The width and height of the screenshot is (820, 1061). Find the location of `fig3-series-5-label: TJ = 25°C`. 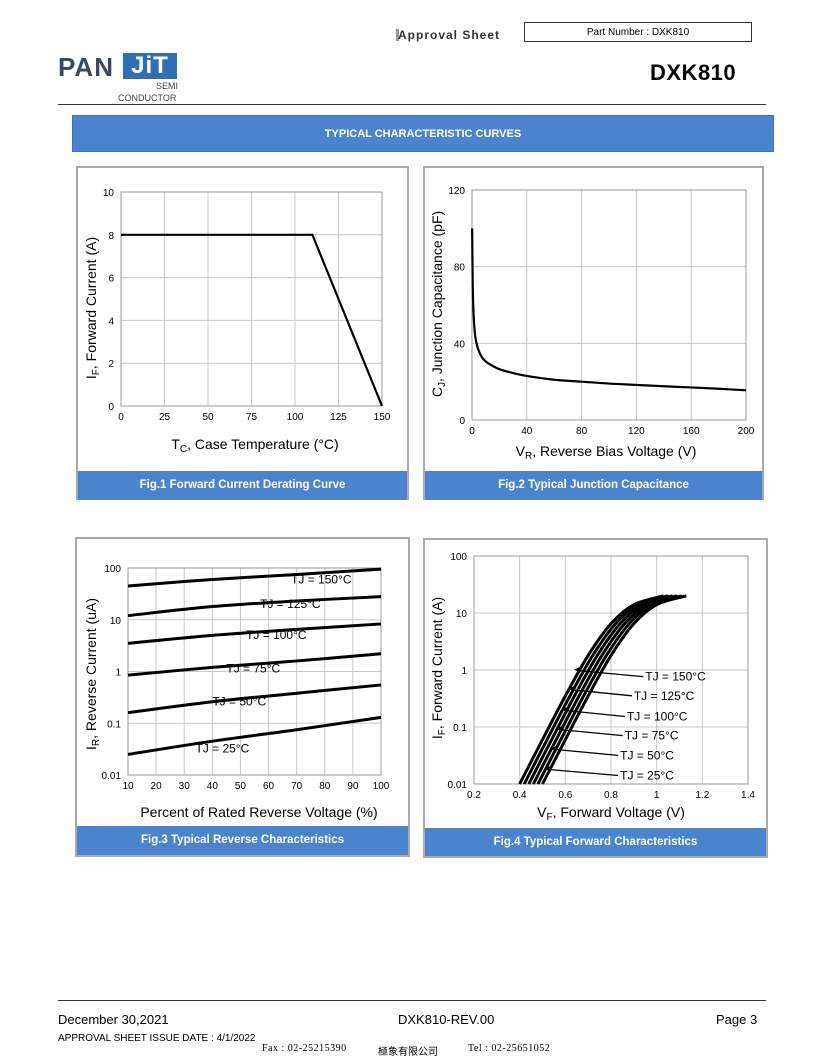

fig3-series-5-label: TJ = 25°C is located at coordinates (222, 749).